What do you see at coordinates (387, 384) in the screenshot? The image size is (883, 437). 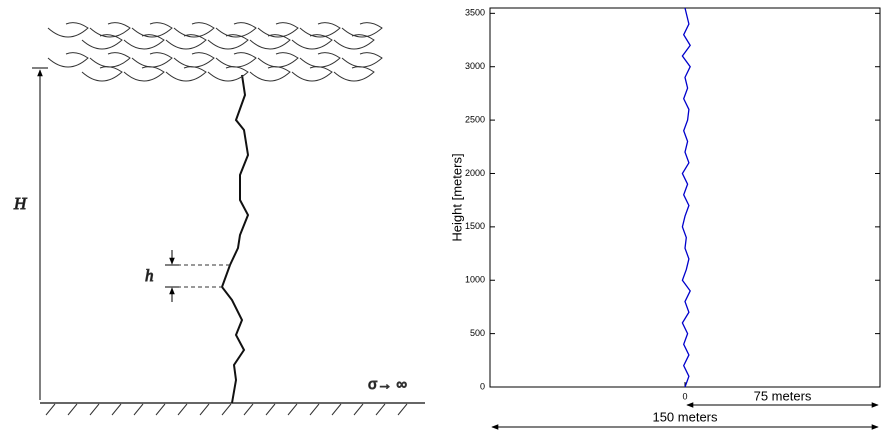 I see `ground-label: σ→ ∞` at bounding box center [387, 384].